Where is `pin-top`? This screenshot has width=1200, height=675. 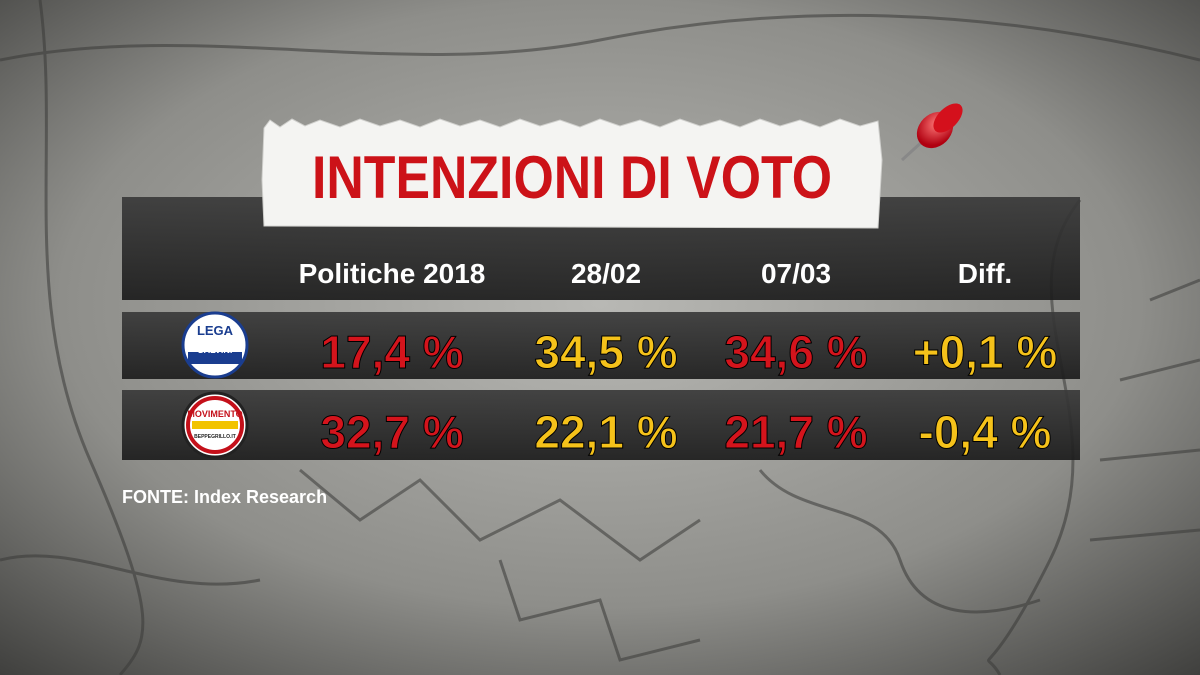 pin-top is located at coordinates (948, 118).